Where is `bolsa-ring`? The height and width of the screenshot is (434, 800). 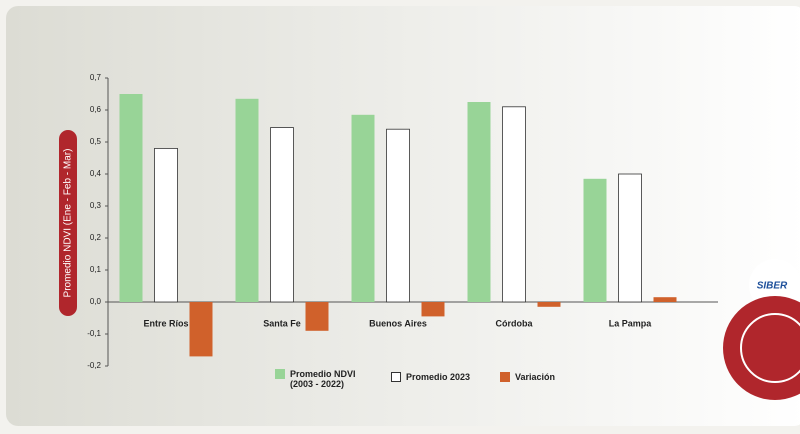
bolsa-ring is located at coordinates (770, 348).